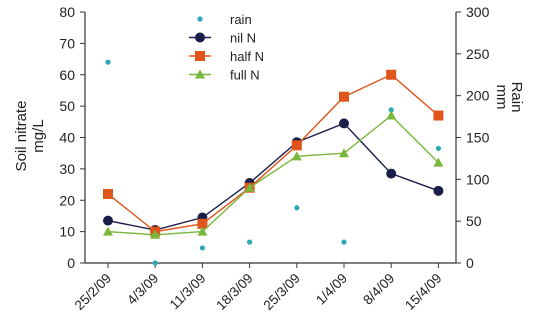 The height and width of the screenshot is (320, 534). Describe the element at coordinates (245, 75) in the screenshot. I see `legend-label-full-n: full N` at that location.